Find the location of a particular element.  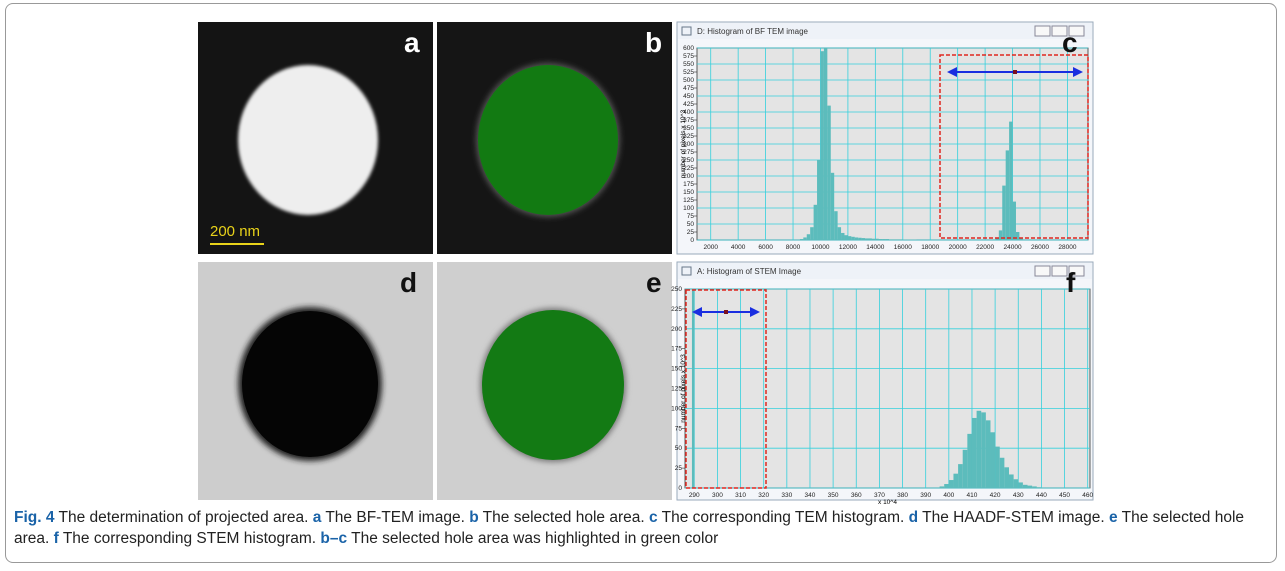

hole is located at coordinates (310, 384).